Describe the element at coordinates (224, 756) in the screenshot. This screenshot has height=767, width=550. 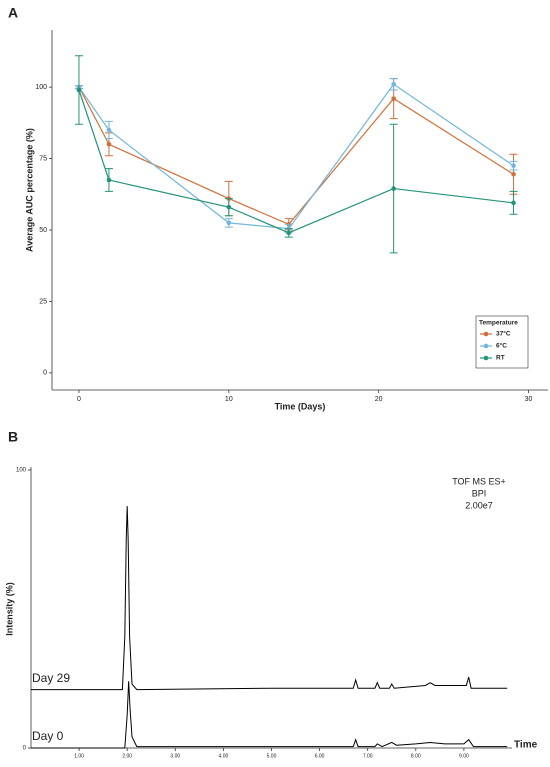
I see `x-tick-label: 4.00` at that location.